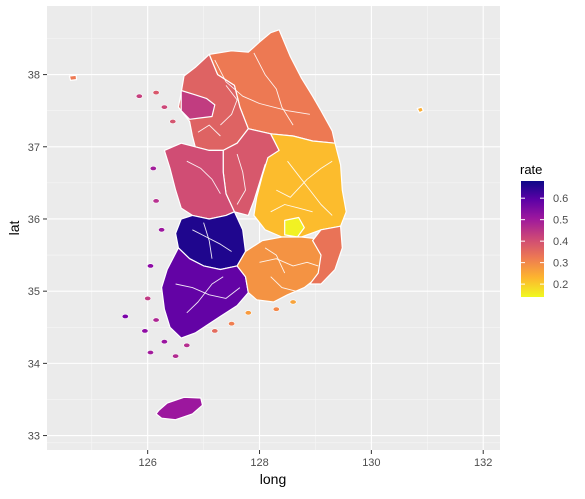 The width and height of the screenshot is (585, 499). Describe the element at coordinates (420, 110) in the screenshot. I see `region-ulleungdo` at that location.